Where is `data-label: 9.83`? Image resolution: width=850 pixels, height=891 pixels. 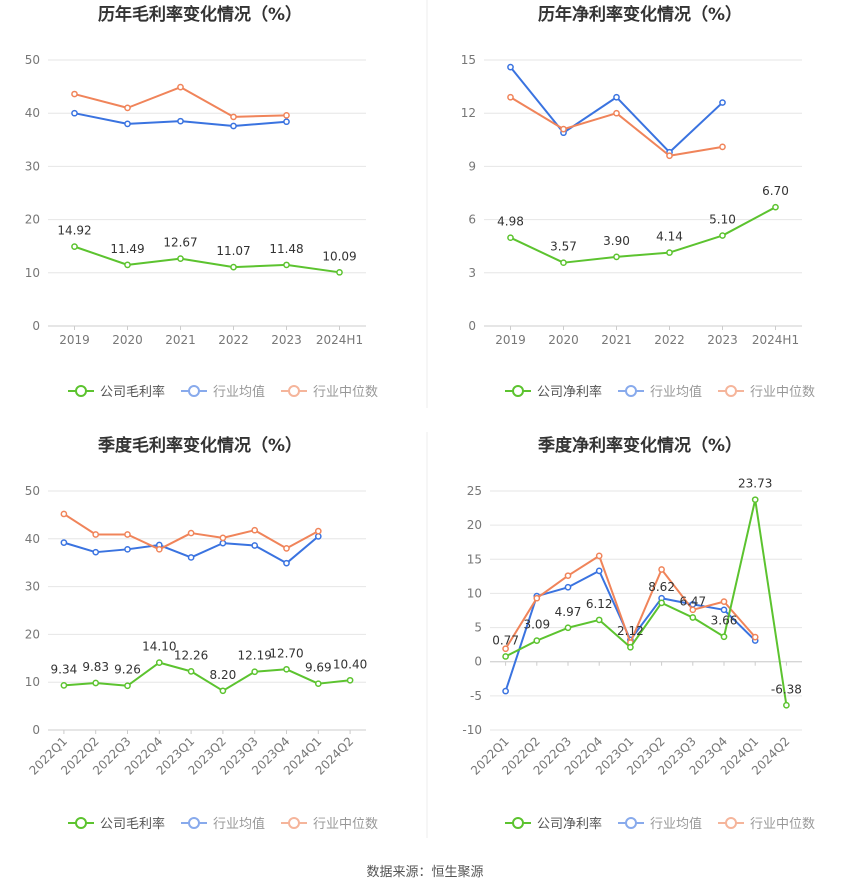
data-label: 9.83 is located at coordinates (95, 667).